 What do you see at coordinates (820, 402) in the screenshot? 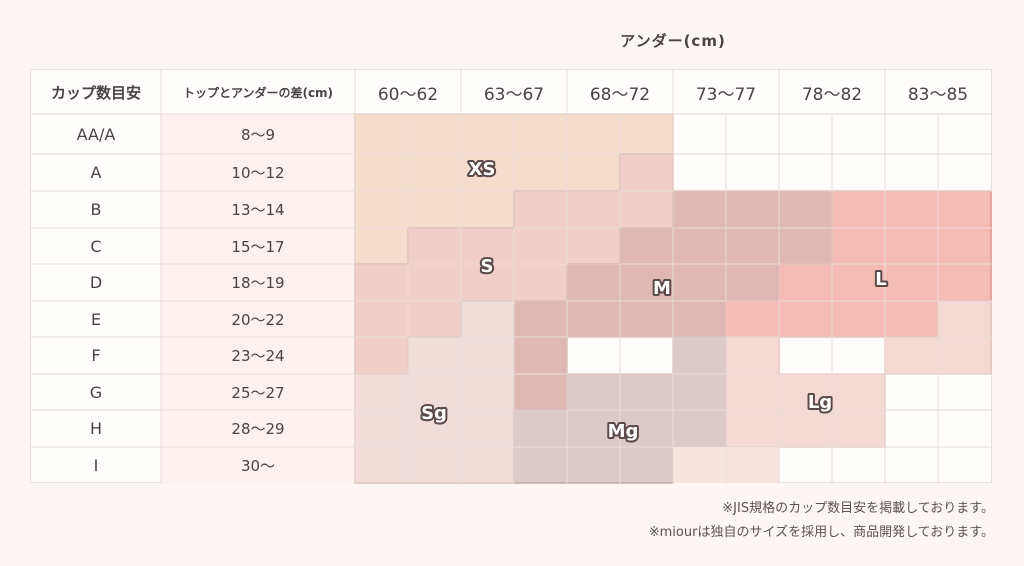
I see `size-label-lg: Lg` at bounding box center [820, 402].